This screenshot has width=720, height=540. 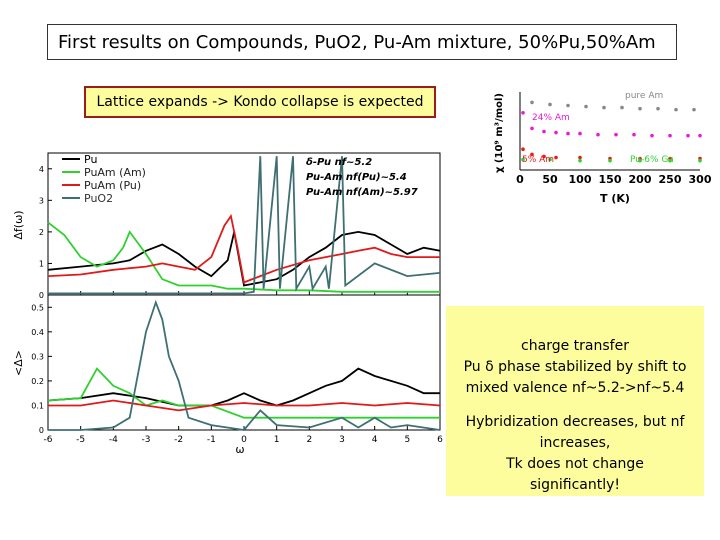 I want to click on y-axis-label: <Δ>, so click(x=18, y=363).